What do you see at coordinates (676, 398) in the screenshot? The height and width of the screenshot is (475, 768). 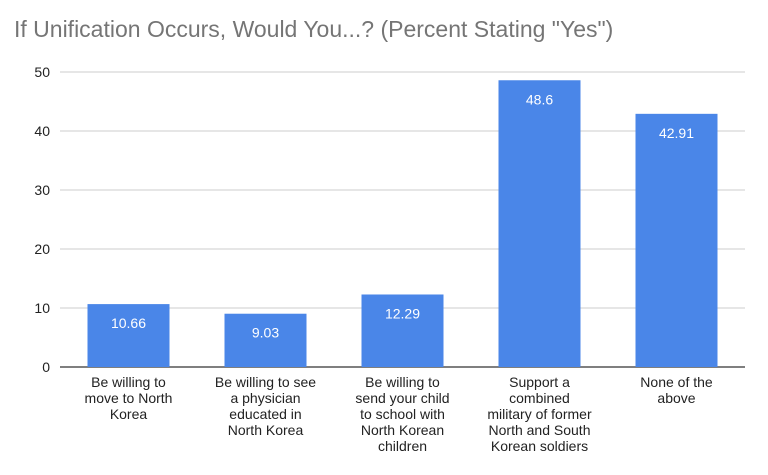 I see `category-label: above` at bounding box center [676, 398].